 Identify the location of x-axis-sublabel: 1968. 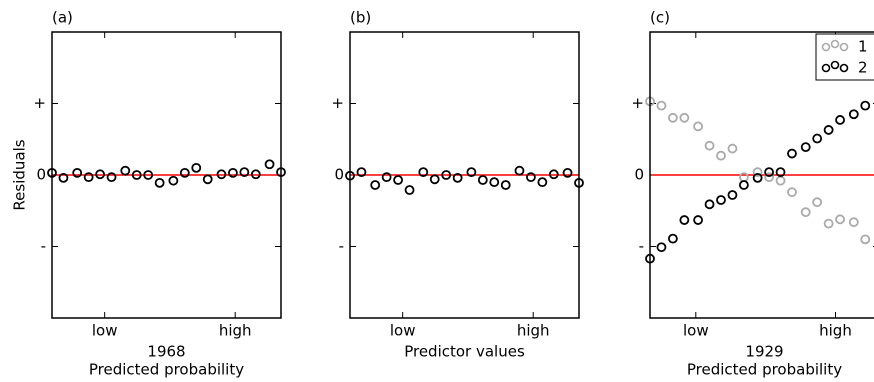
(166, 352).